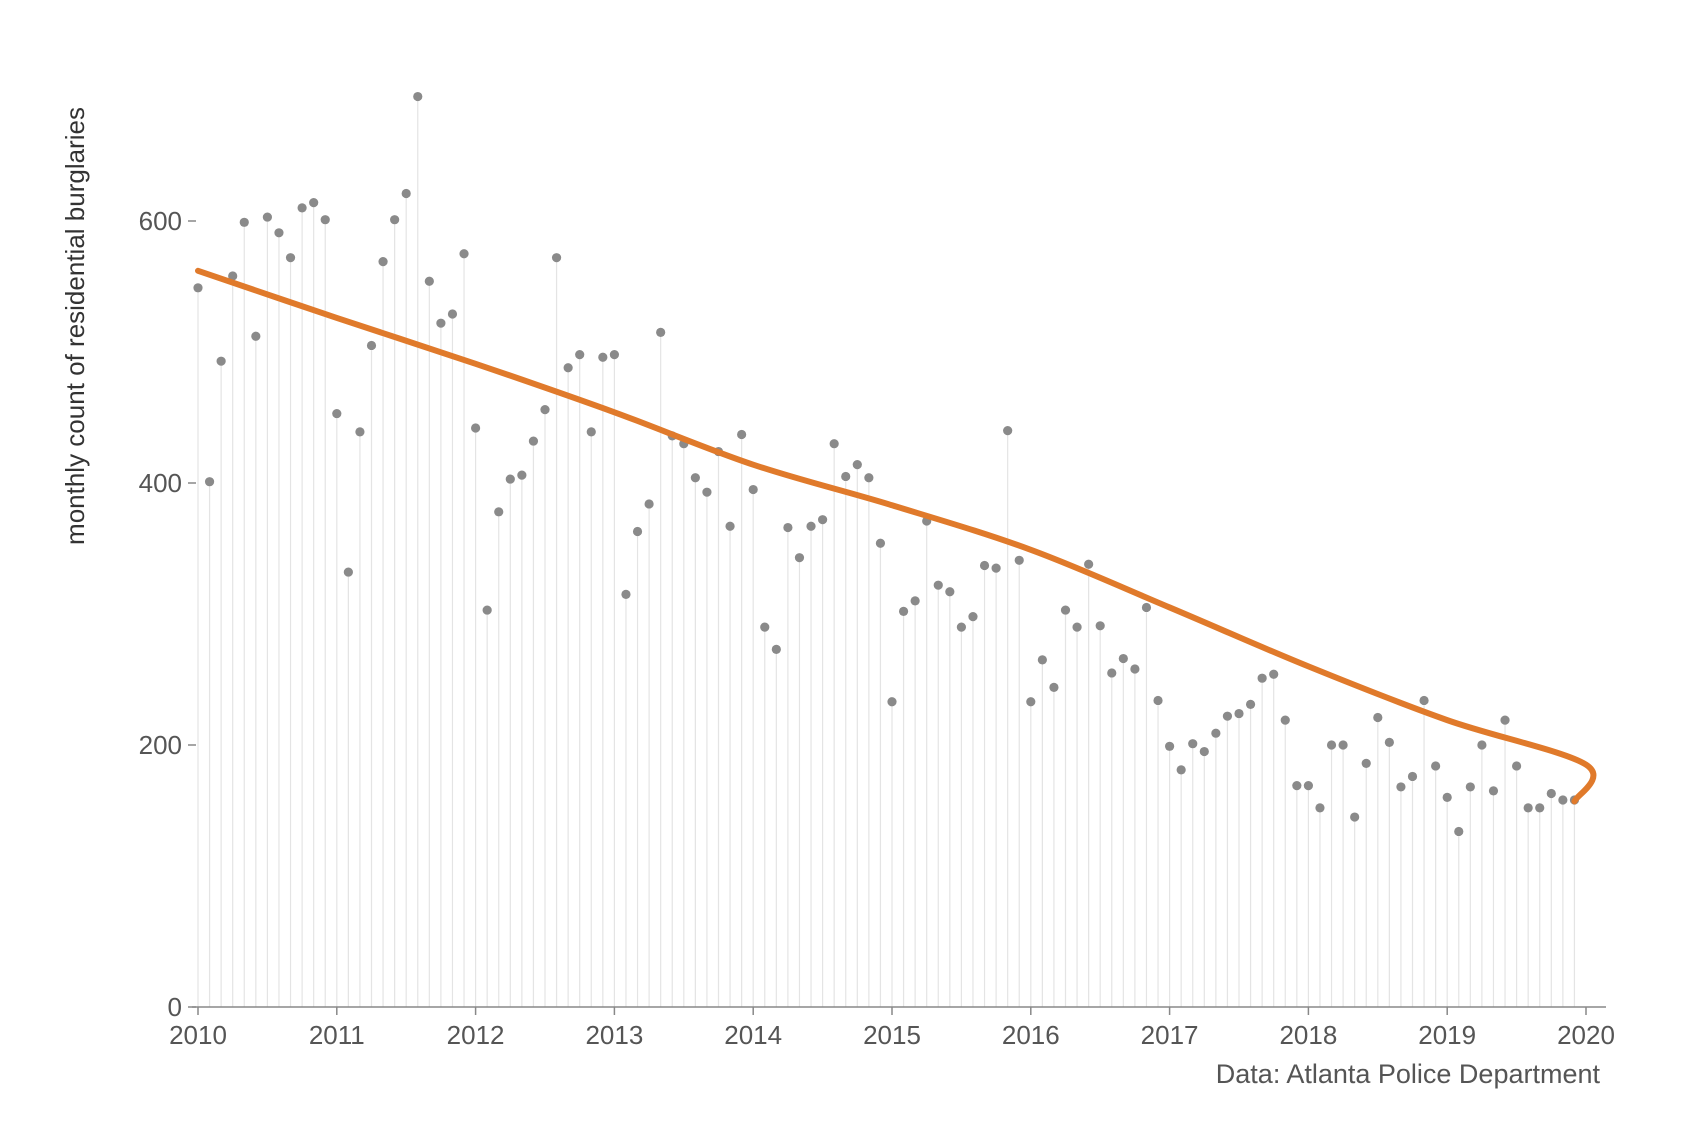  Describe the element at coordinates (1170, 1035) in the screenshot. I see `x-tick-label: 2017` at that location.